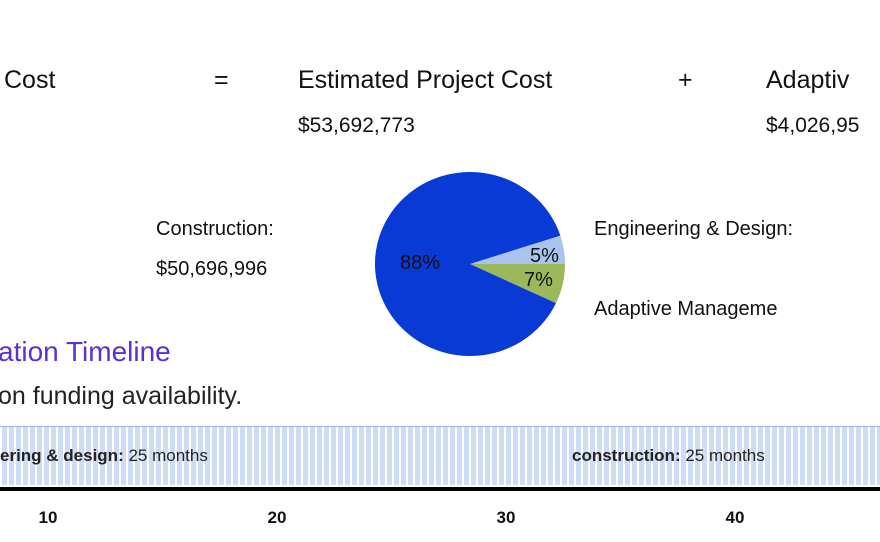  What do you see at coordinates (685, 80) in the screenshot?
I see `plus-sign: +` at bounding box center [685, 80].